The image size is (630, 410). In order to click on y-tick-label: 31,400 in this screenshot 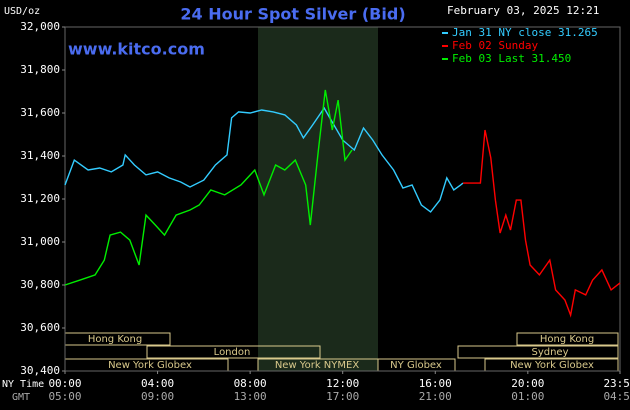, I will do `click(40, 155)`.